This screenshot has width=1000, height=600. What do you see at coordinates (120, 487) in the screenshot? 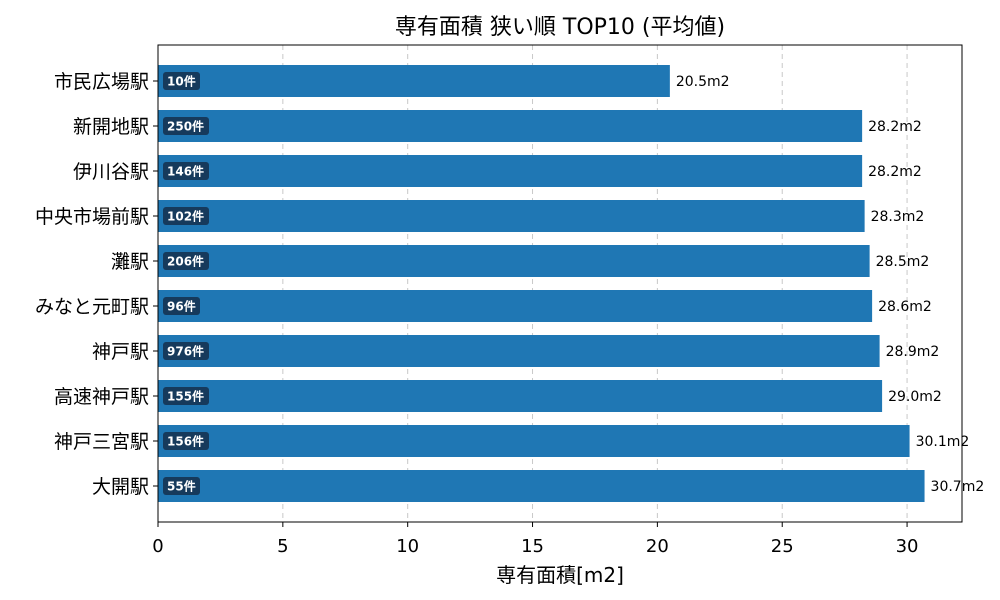
I see `y-tick-label: 大開駅` at bounding box center [120, 487].